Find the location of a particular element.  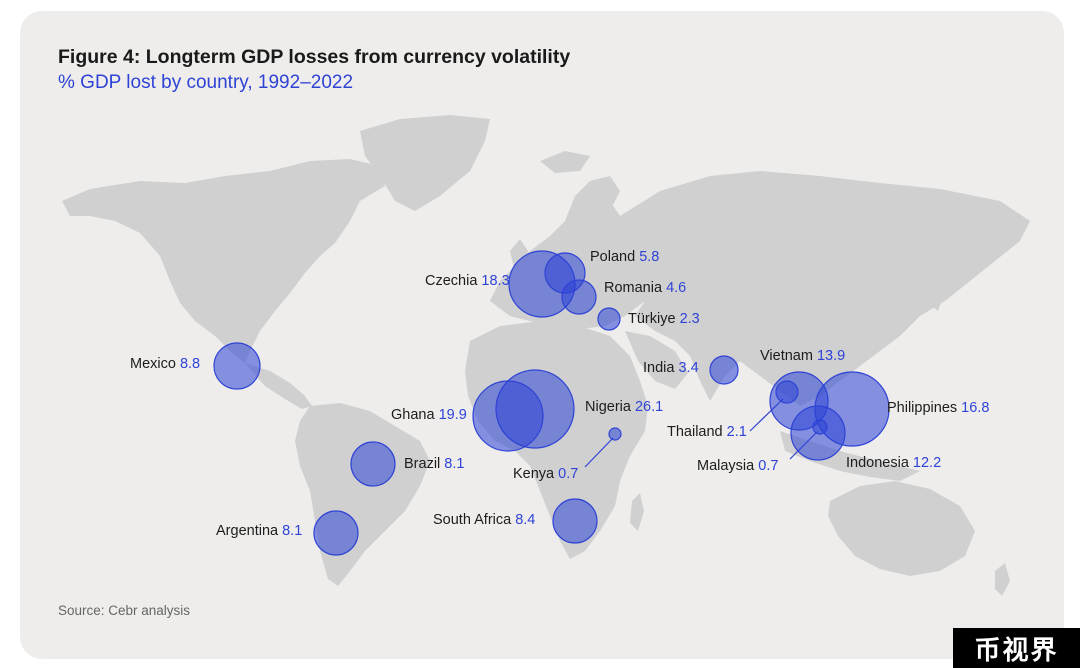

label-kenya: Kenya 0.7 is located at coordinates (546, 474).